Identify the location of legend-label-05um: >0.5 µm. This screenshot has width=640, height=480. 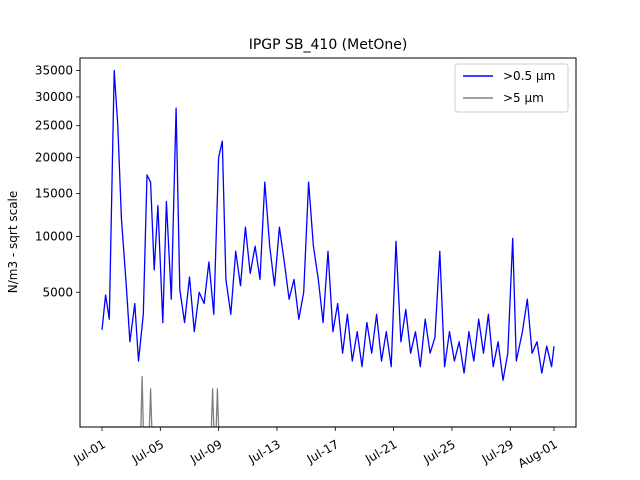
(529, 76).